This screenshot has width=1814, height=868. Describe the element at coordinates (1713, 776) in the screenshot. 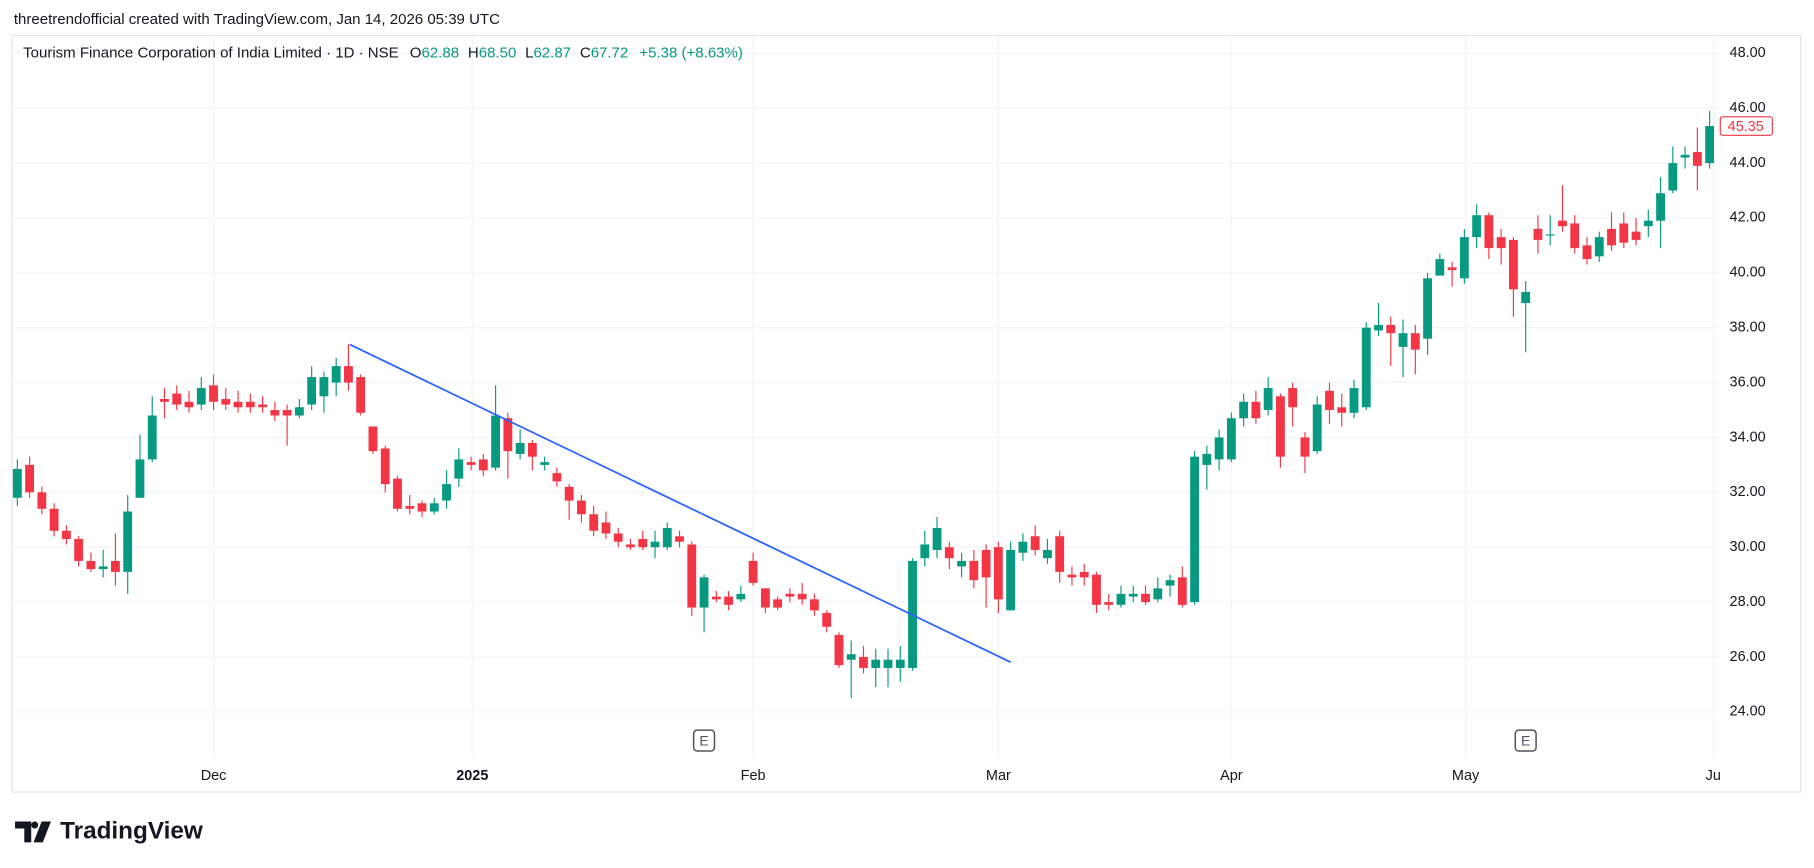

I see `x-tick-label: Ju` at that location.